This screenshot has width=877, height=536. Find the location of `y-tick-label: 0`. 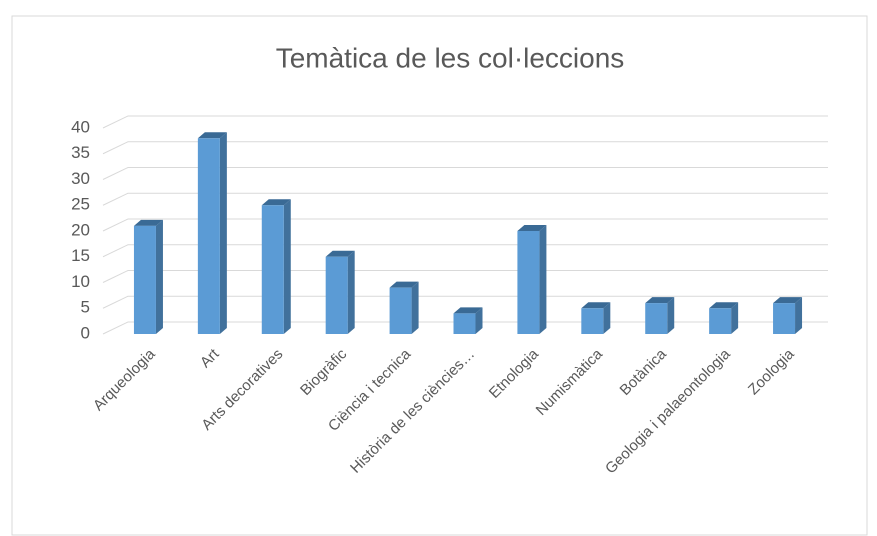

y-tick-label: 0 is located at coordinates (85, 332).